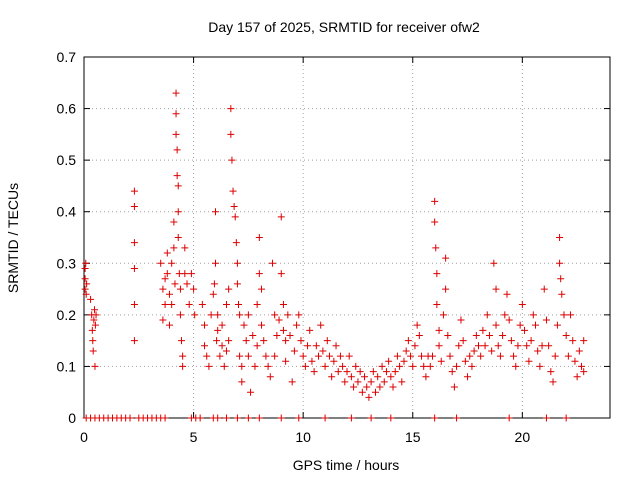 This screenshot has height=480, width=640. What do you see at coordinates (72, 418) in the screenshot?
I see `y-tick-label: 0` at bounding box center [72, 418].